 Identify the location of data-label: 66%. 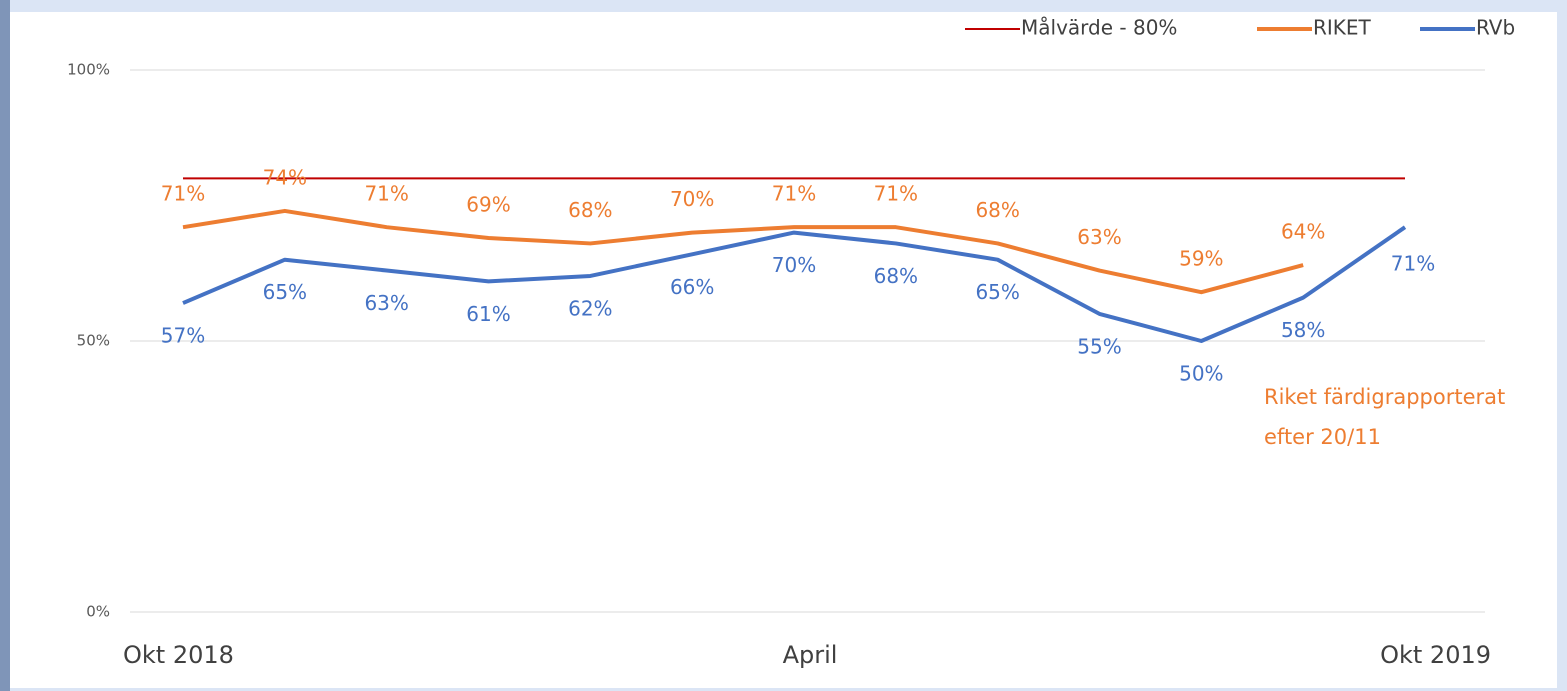
(692, 287).